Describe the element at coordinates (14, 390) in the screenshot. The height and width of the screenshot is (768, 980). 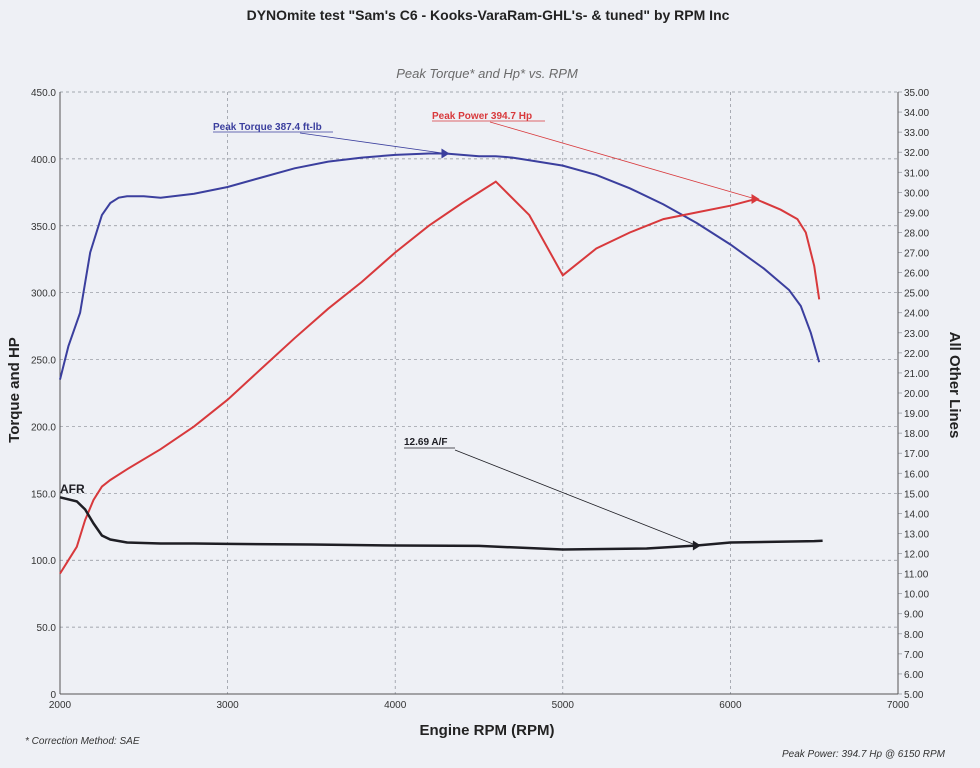
I see `y-axis-label: Torque and HP` at that location.